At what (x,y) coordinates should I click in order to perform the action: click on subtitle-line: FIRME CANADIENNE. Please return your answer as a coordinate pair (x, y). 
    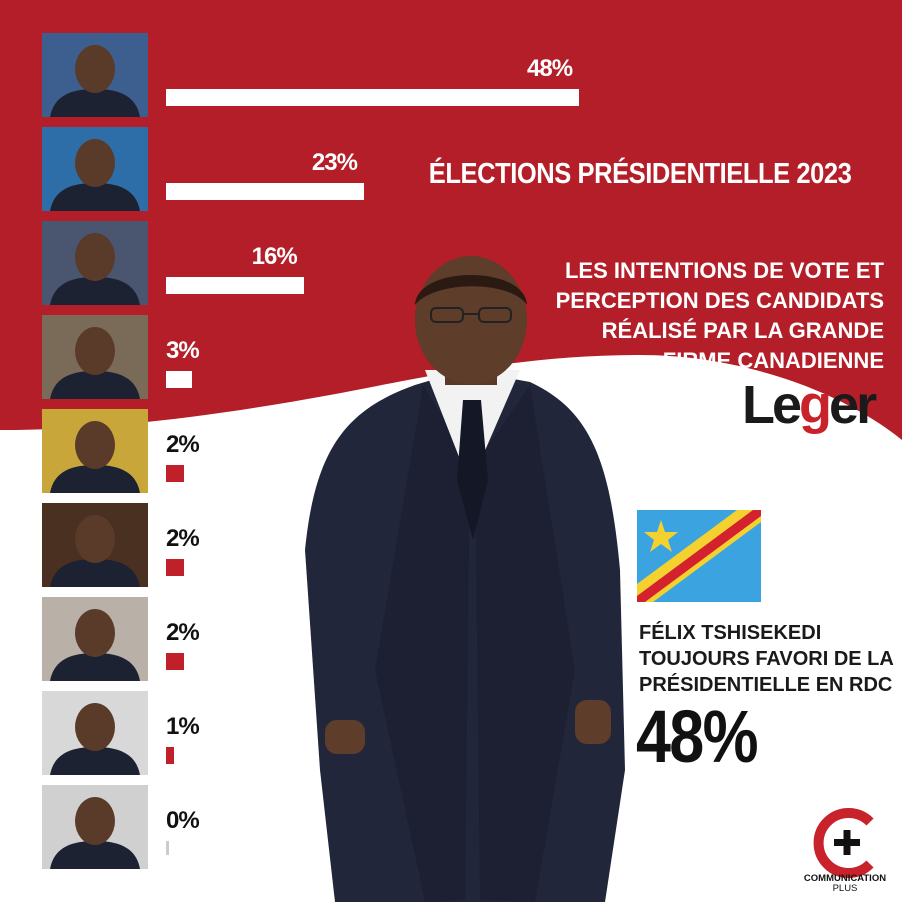
    Looking at the image, I should click on (773, 360).